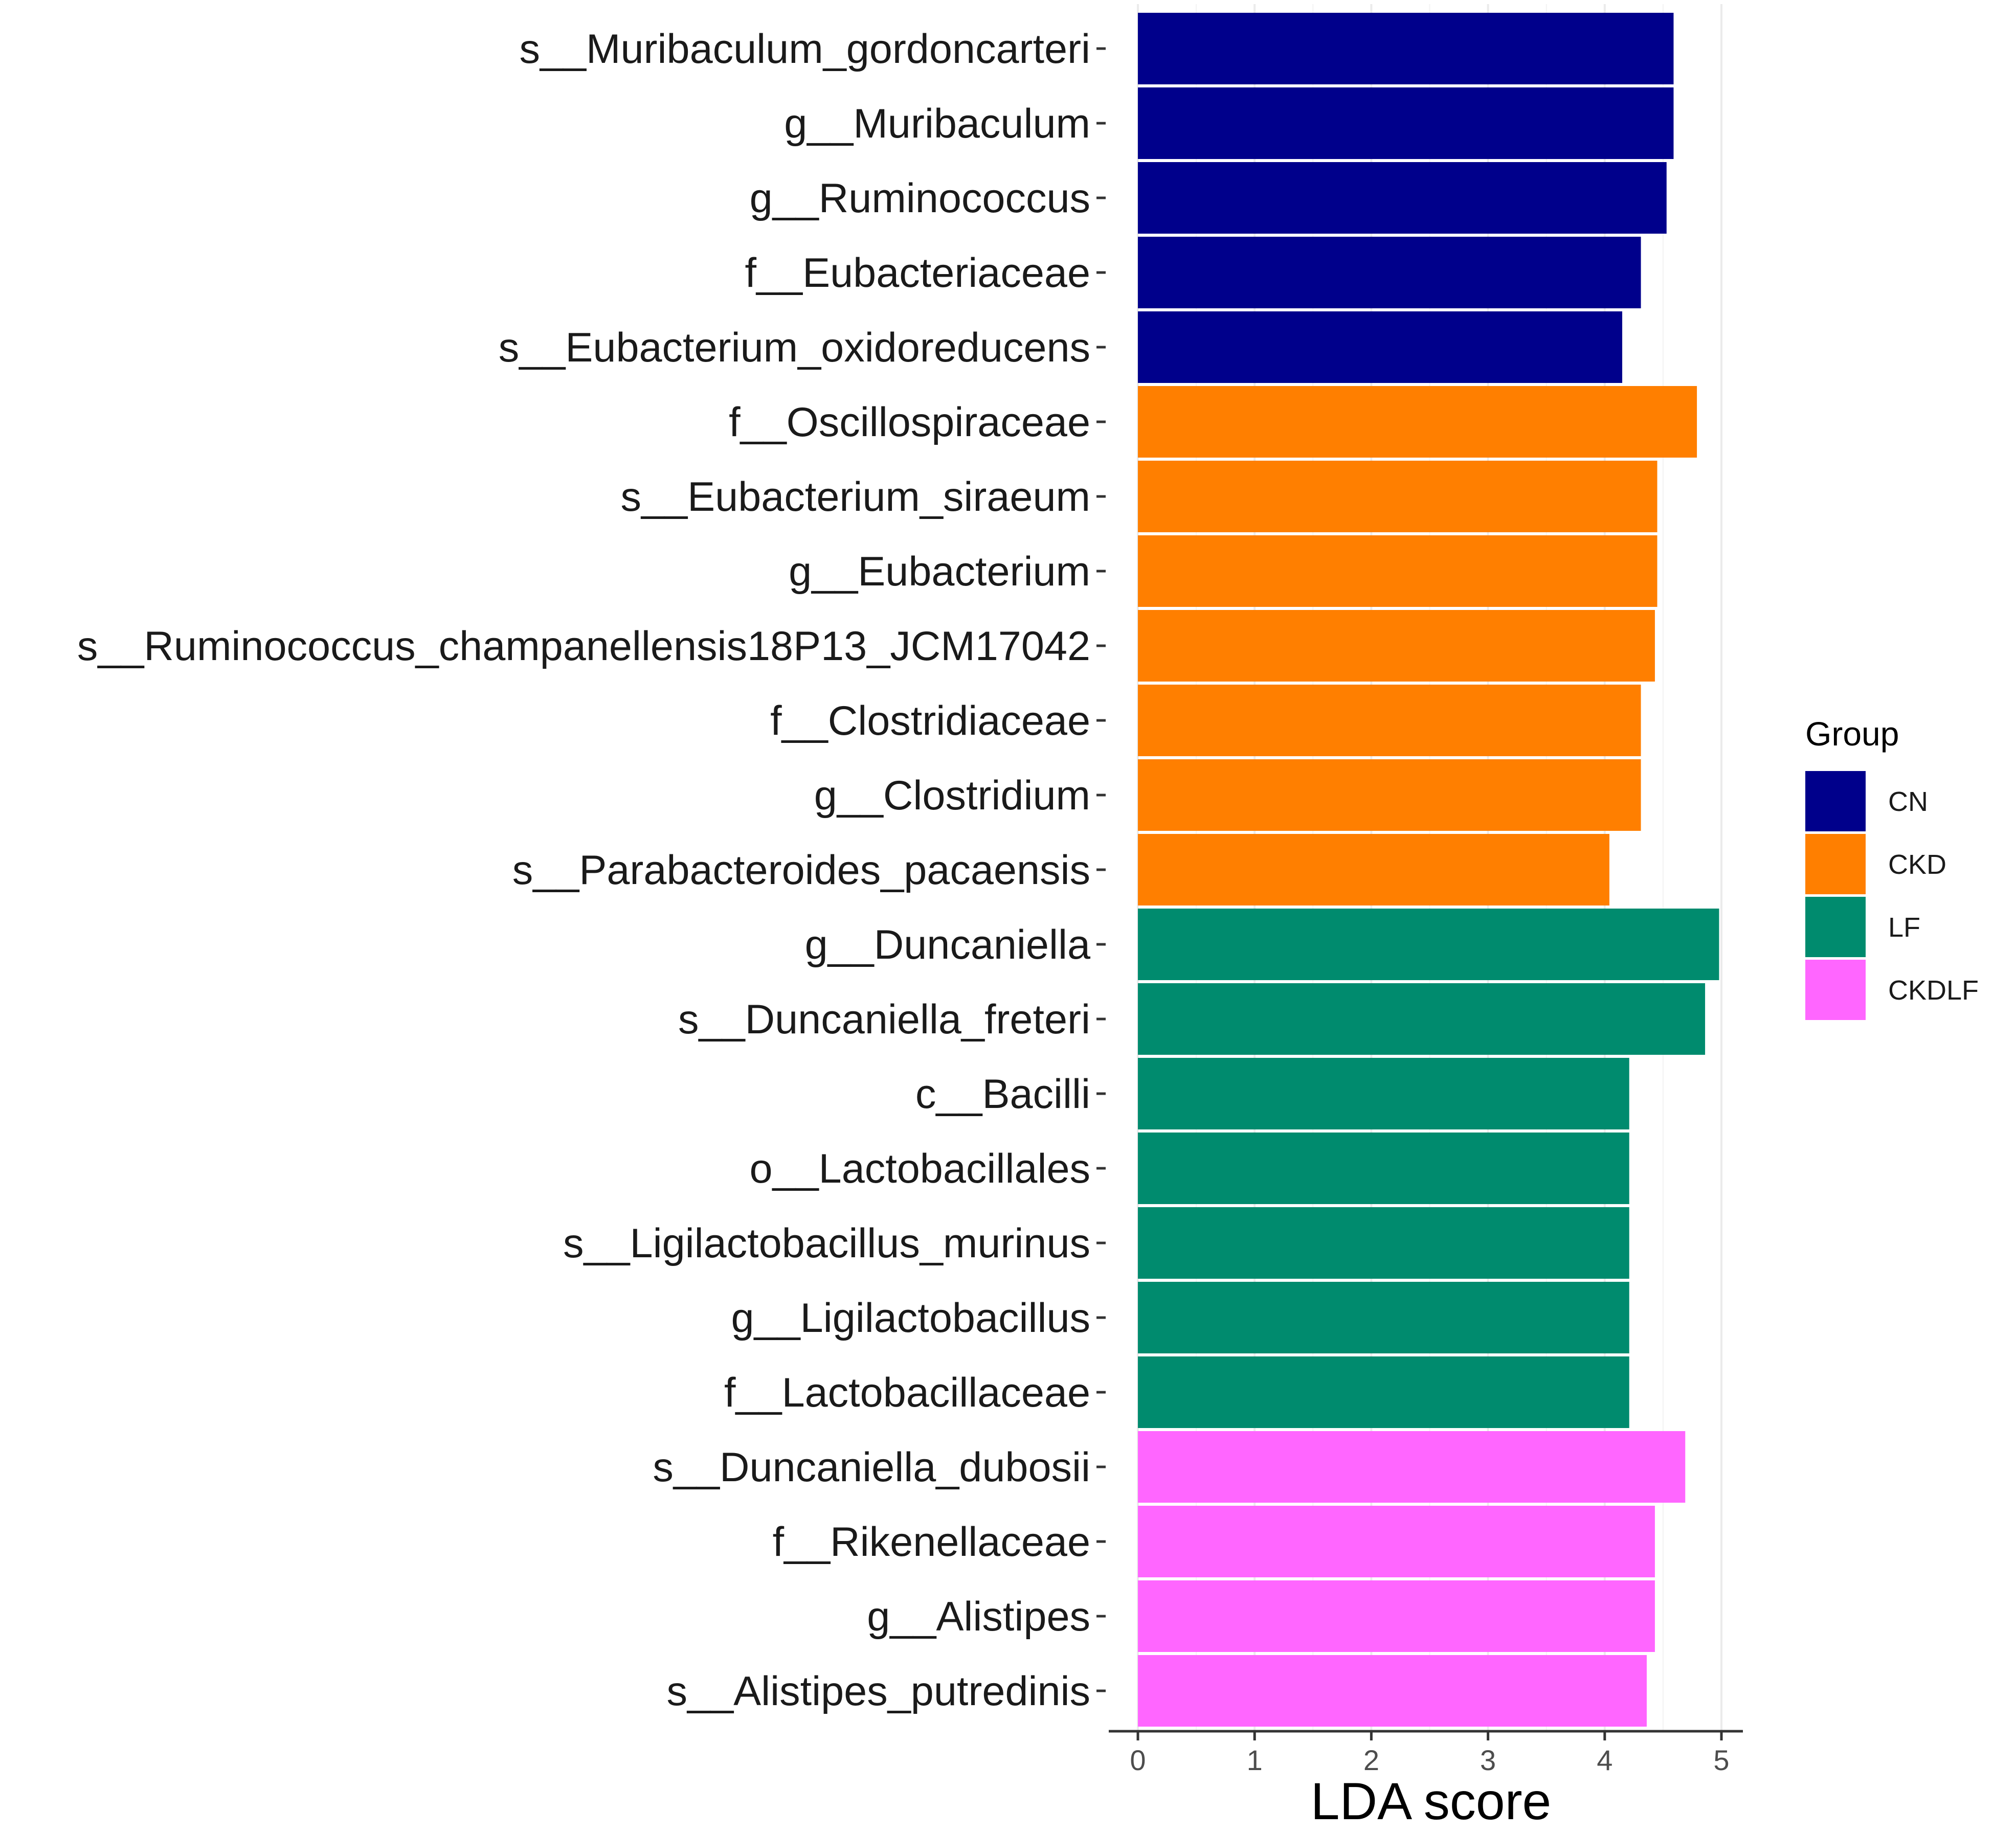 Image resolution: width=2016 pixels, height=1834 pixels. Describe the element at coordinates (1383, 1168) in the screenshot. I see `bar-o__Lactobacillales` at that location.